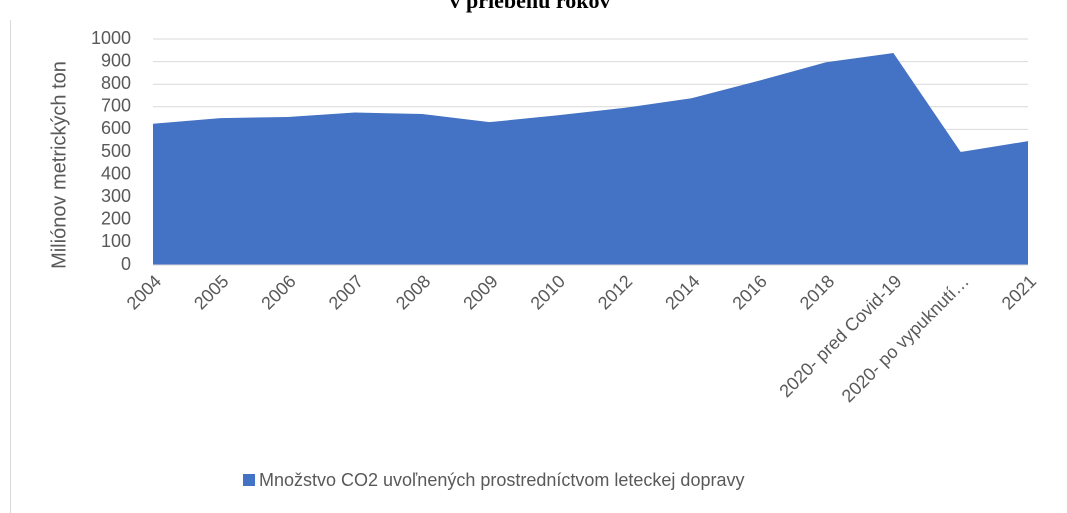 This screenshot has width=1067, height=513. Describe the element at coordinates (116, 60) in the screenshot. I see `y-tick-label: 900` at that location.